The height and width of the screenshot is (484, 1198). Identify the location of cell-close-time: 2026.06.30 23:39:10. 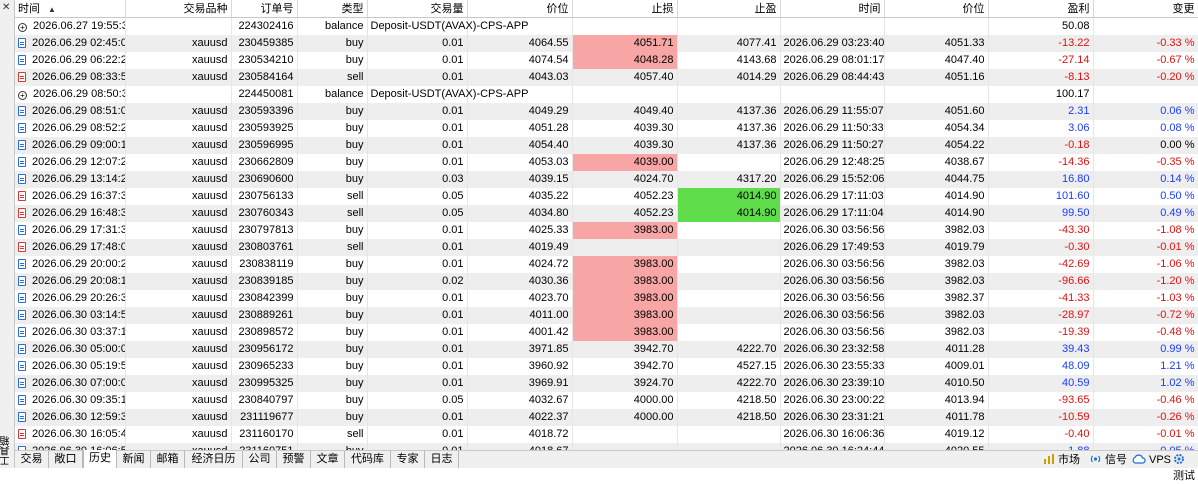
(832, 383).